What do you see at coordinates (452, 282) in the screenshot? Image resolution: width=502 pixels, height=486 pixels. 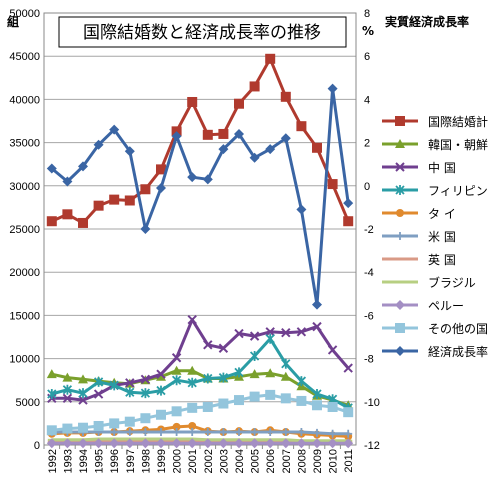 I see `legend-label: ブラジル` at bounding box center [452, 282].